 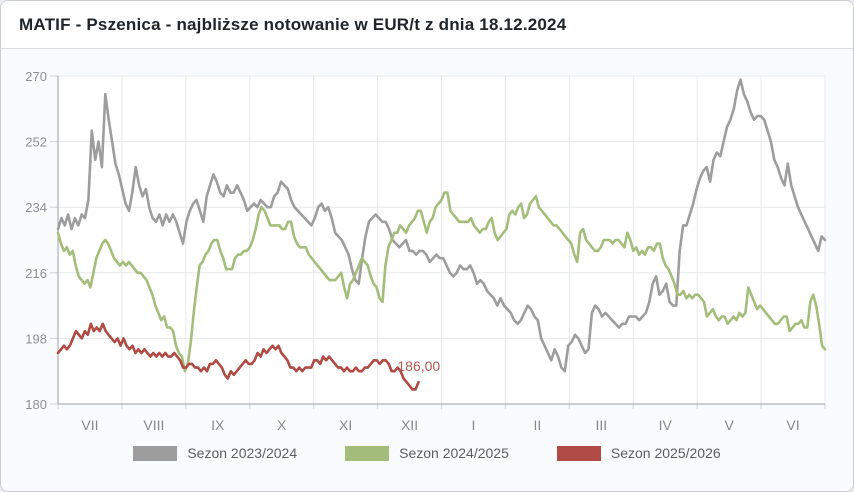 What do you see at coordinates (36, 338) in the screenshot?
I see `y-tick-label: 198` at bounding box center [36, 338].